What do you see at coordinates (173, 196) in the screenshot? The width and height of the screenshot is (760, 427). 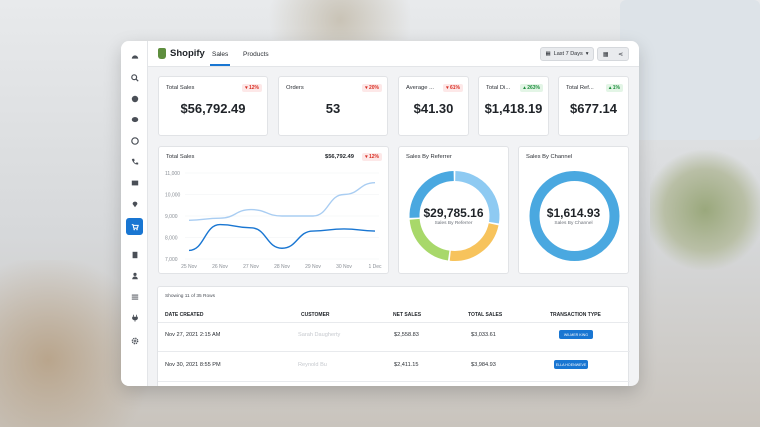 I see `y-tick-label: 10,000` at bounding box center [173, 196].